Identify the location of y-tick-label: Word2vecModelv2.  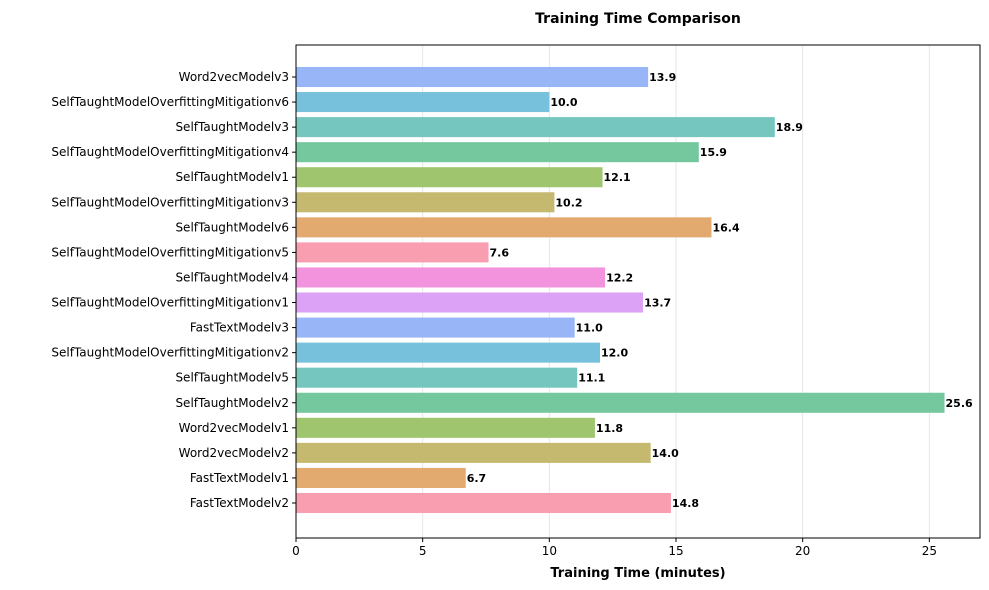
(234, 453).